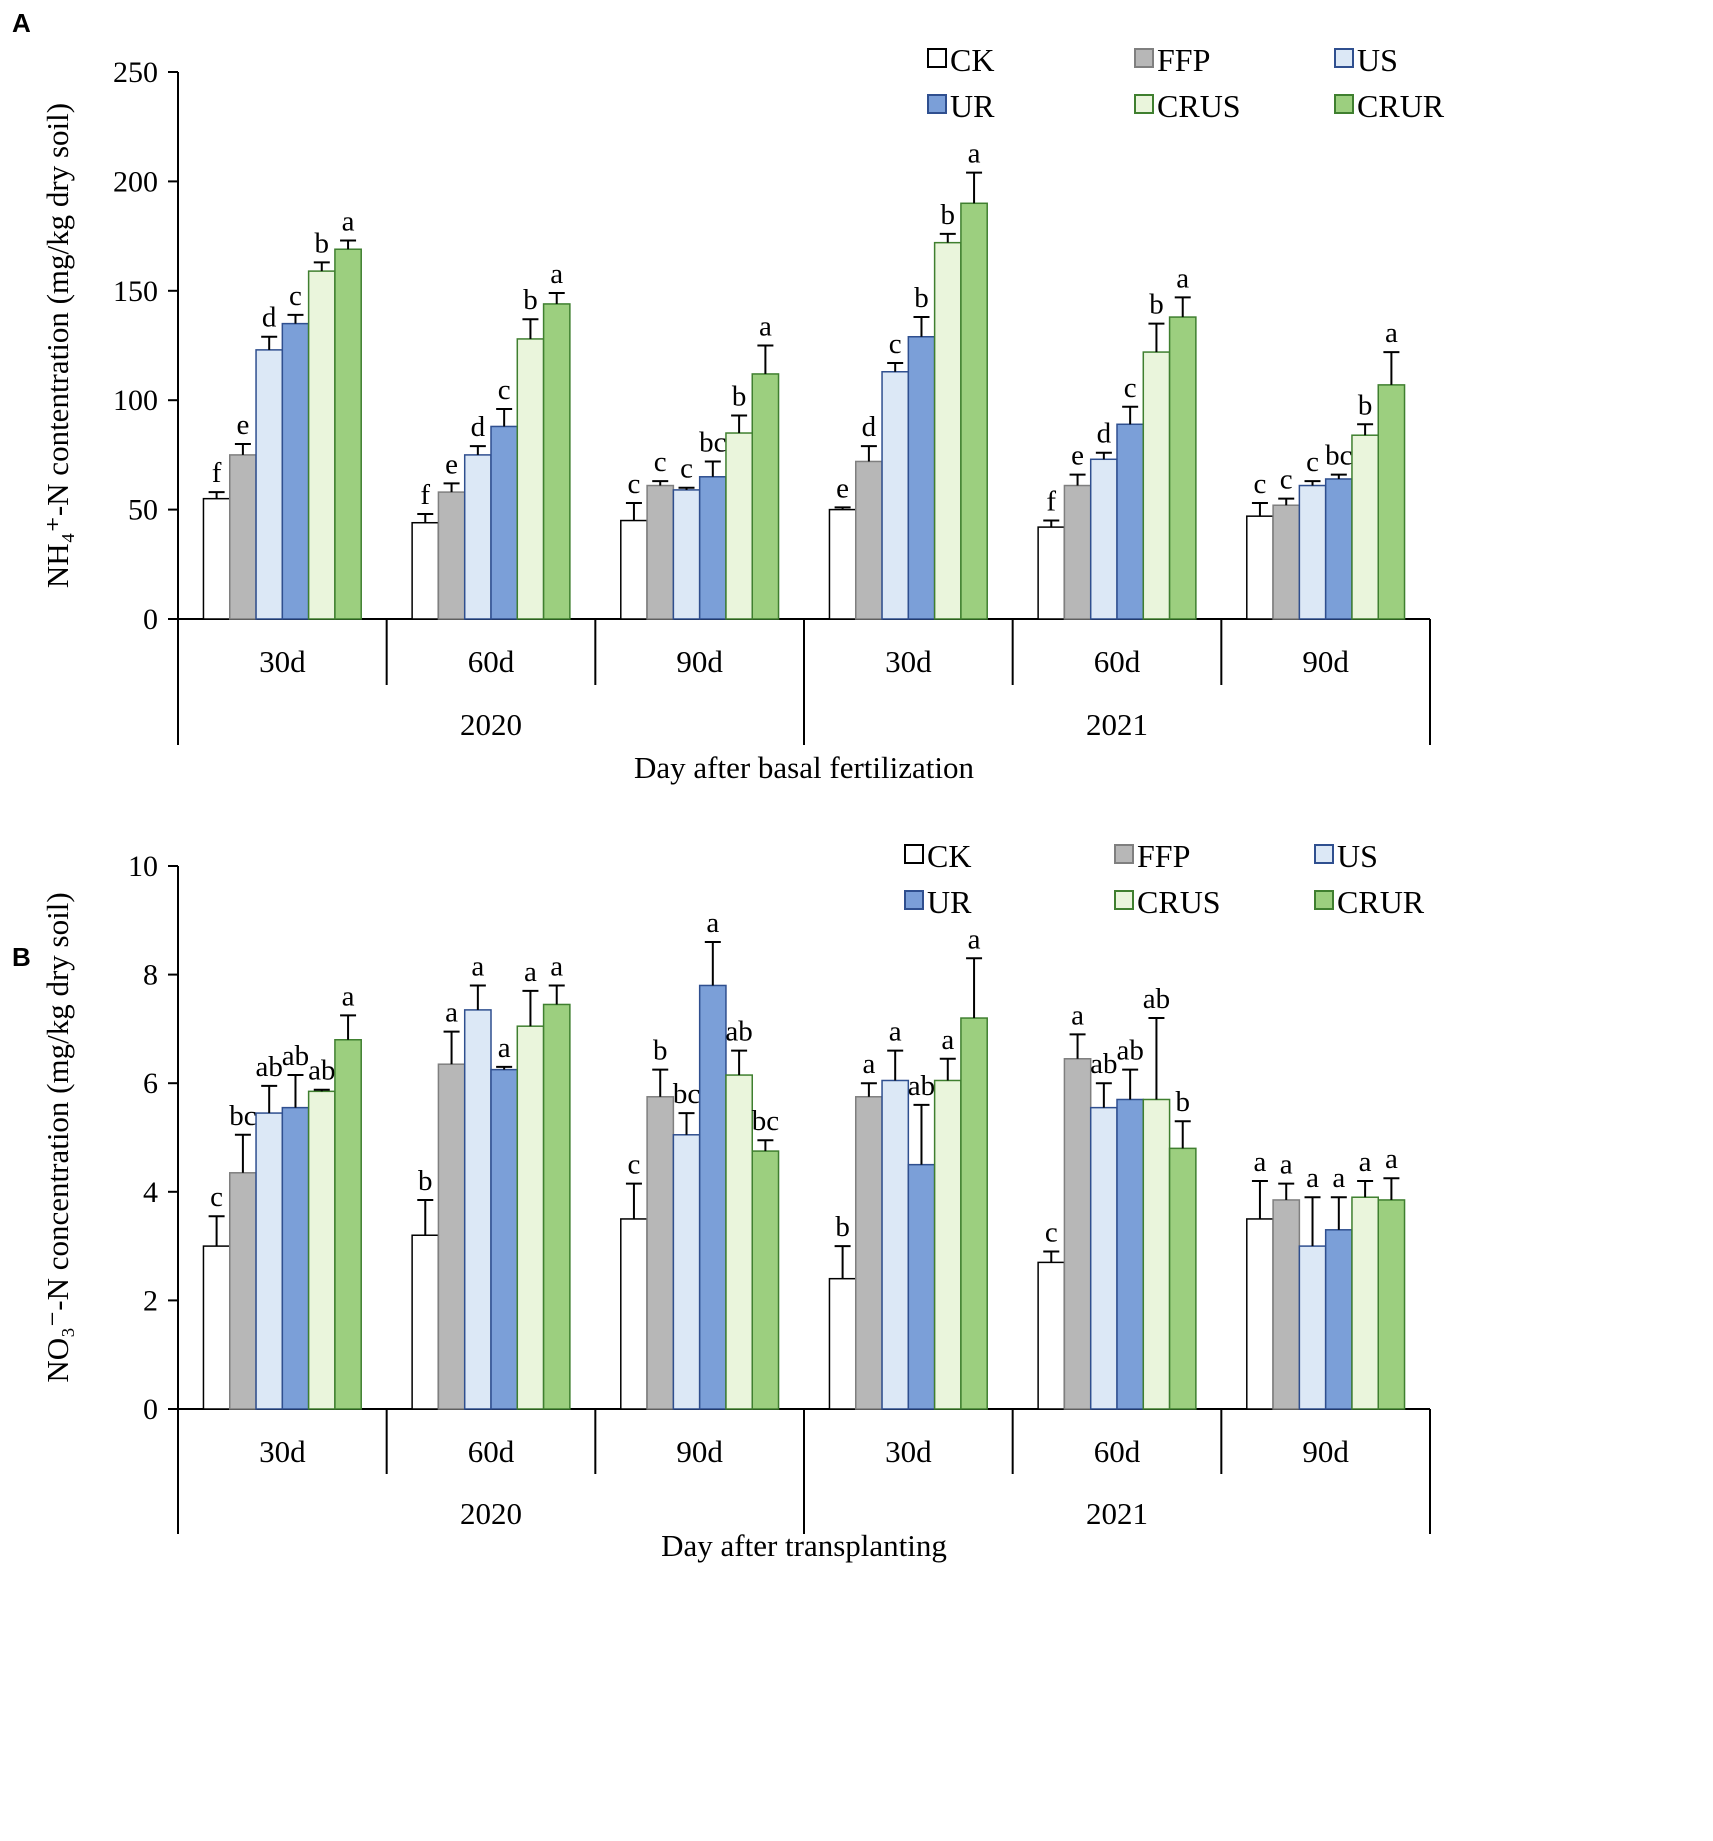  I want to click on significance-letter-b: c, so click(1051, 1233).